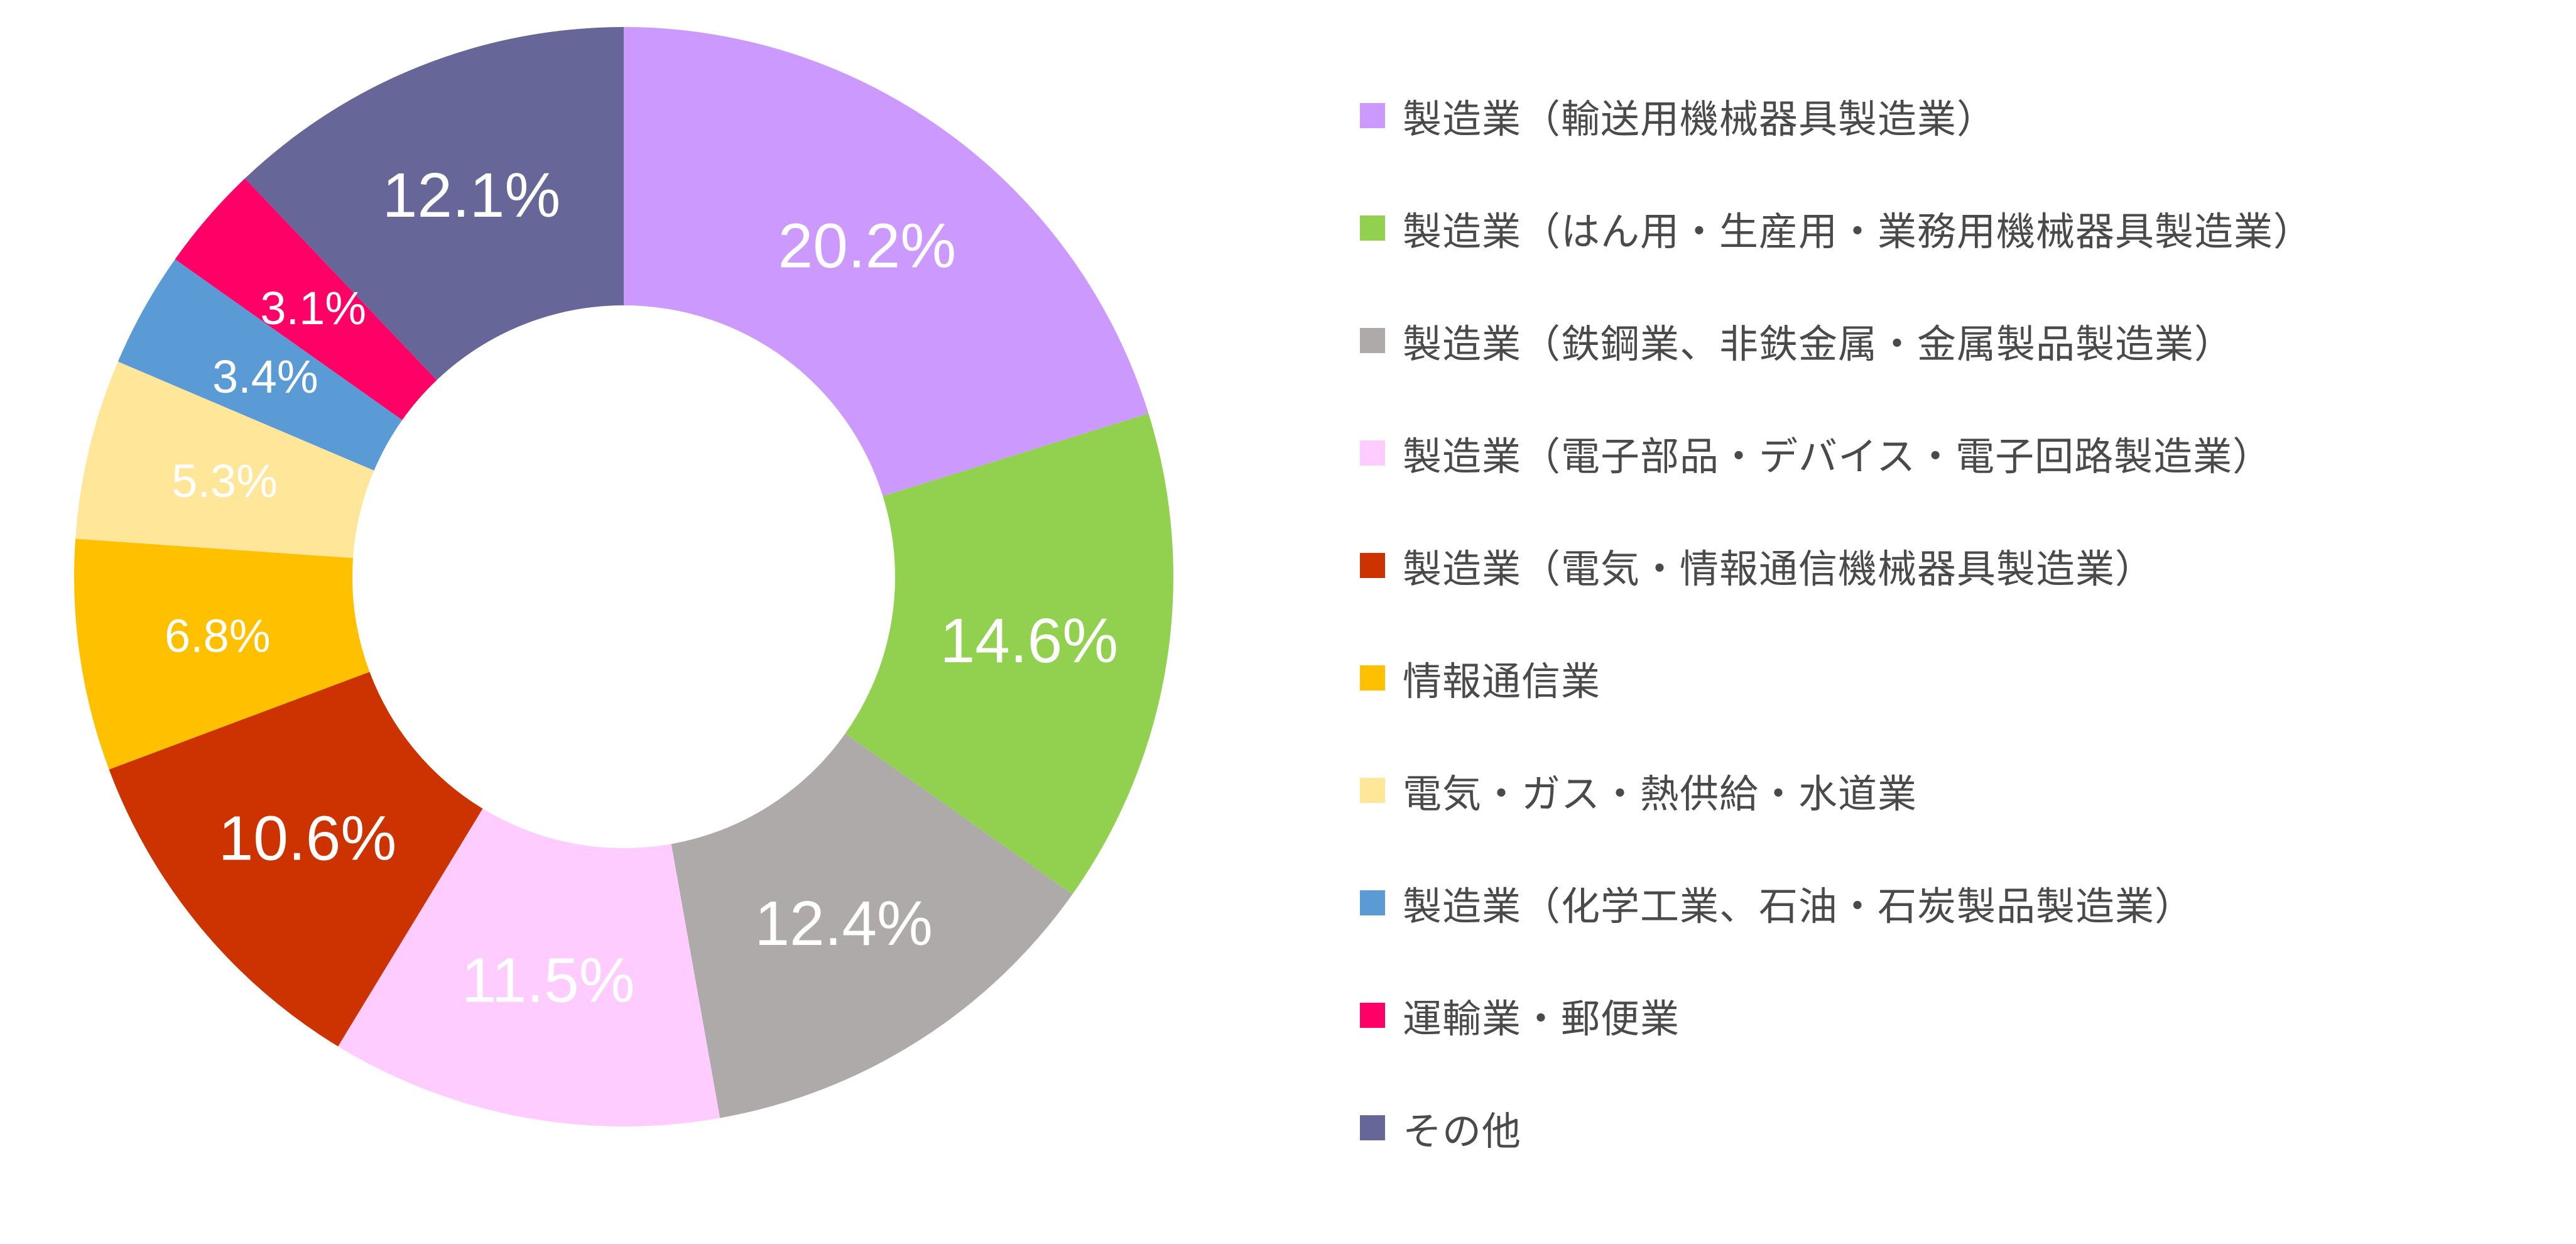 This screenshot has width=2576, height=1244. Describe the element at coordinates (548, 980) in the screenshot. I see `slice-value-label: 11.5%` at that location.